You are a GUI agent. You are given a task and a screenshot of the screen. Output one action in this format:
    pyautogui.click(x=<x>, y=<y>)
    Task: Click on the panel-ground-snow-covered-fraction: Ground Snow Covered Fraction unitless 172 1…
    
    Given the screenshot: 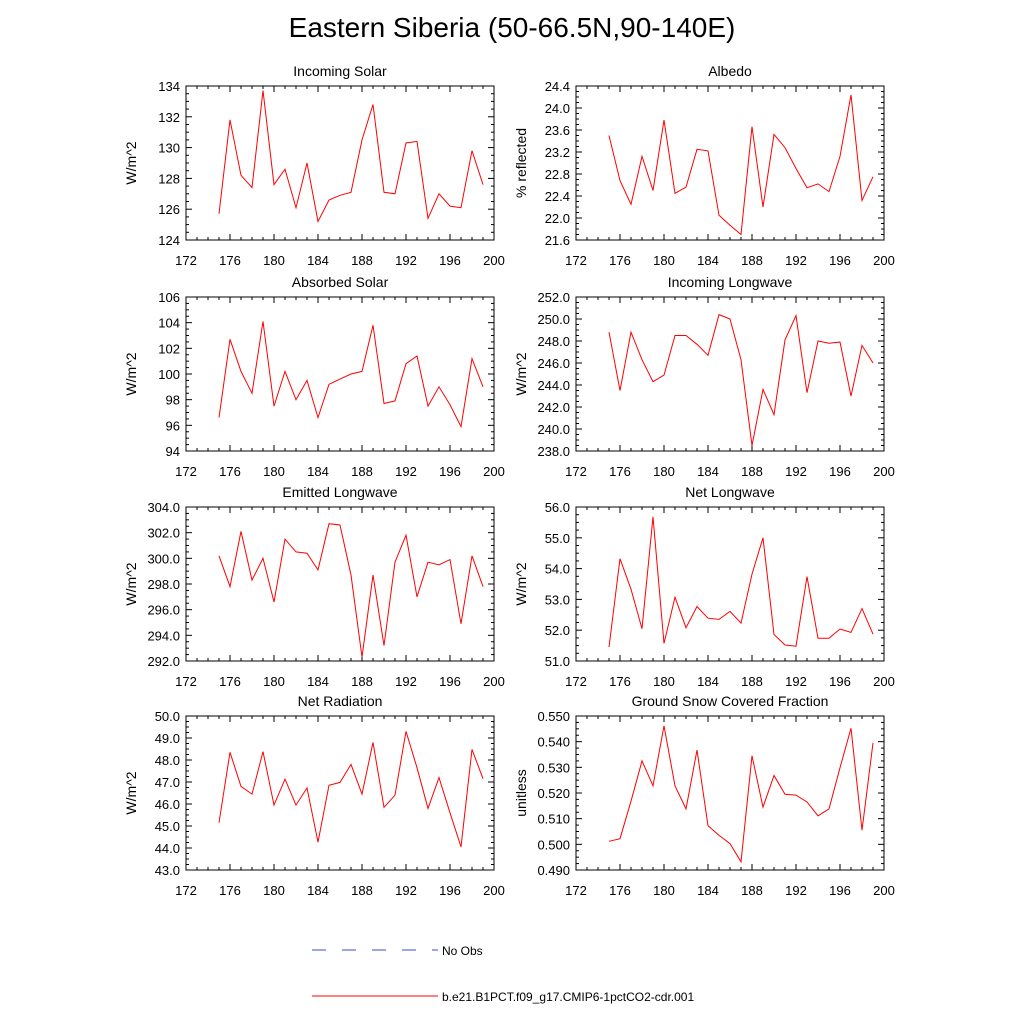 What is the action you would take?
    pyautogui.click(x=704, y=795)
    